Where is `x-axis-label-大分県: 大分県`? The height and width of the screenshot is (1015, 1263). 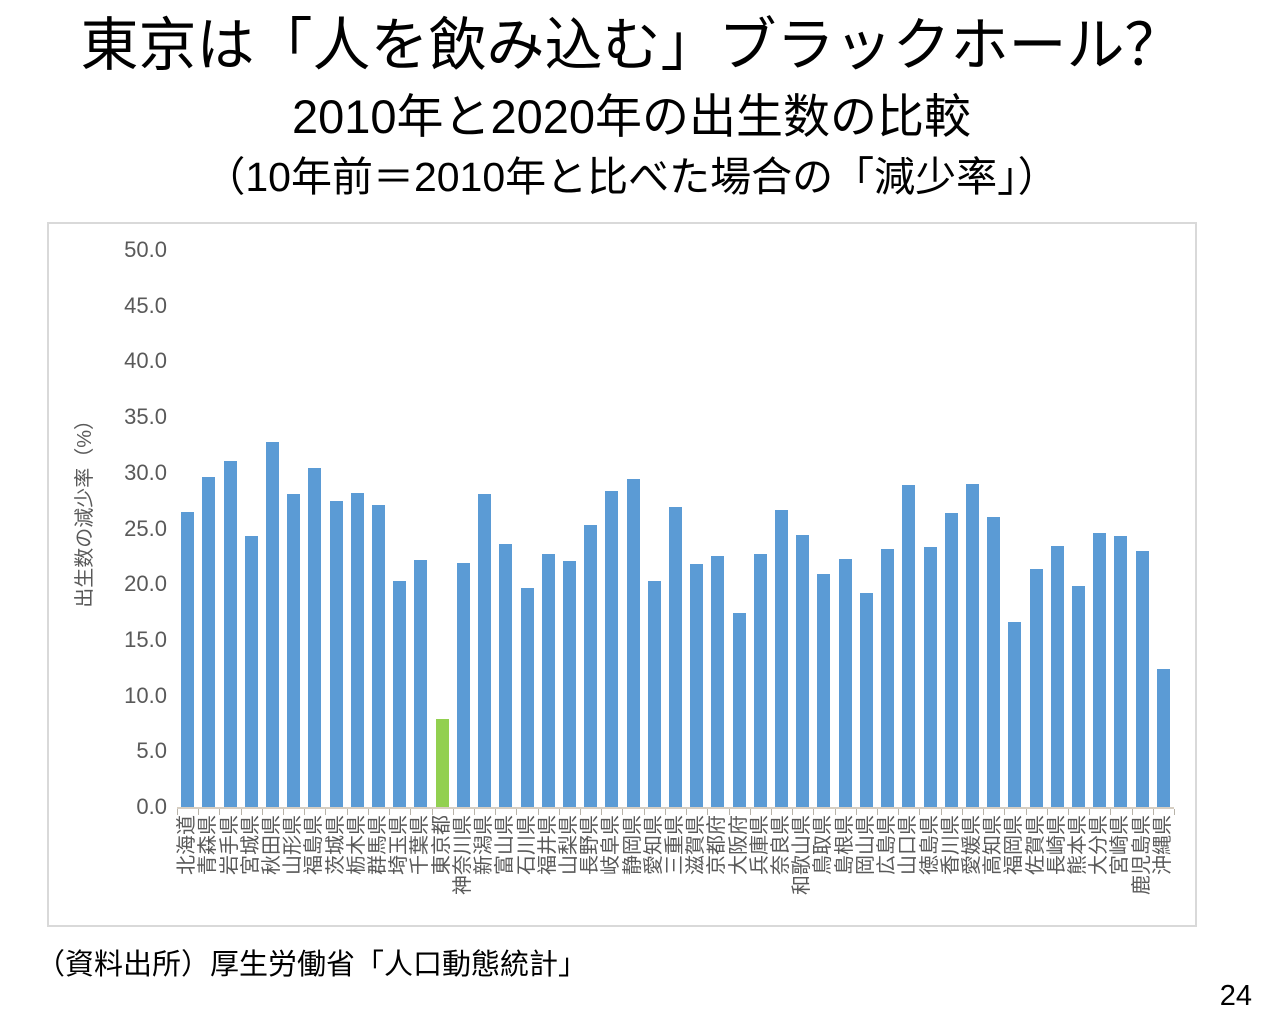 x-axis-label-大分県: 大分県 is located at coordinates (1099, 845).